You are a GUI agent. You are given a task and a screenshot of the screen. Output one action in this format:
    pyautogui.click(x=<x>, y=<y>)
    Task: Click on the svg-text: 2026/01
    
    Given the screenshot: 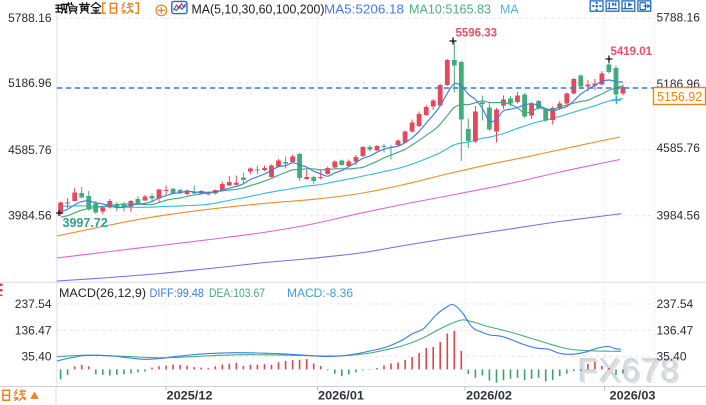 What is the action you would take?
    pyautogui.click(x=341, y=397)
    